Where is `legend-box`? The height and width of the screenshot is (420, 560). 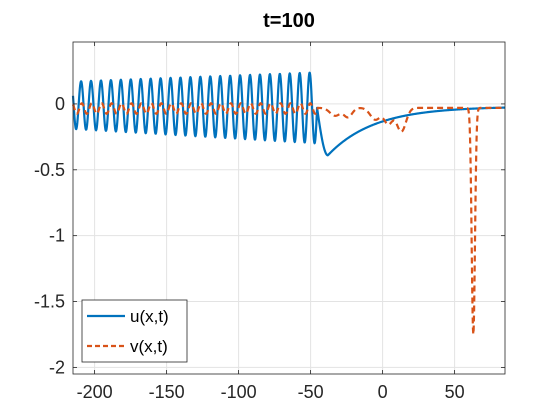 legend-box is located at coordinates (134, 331).